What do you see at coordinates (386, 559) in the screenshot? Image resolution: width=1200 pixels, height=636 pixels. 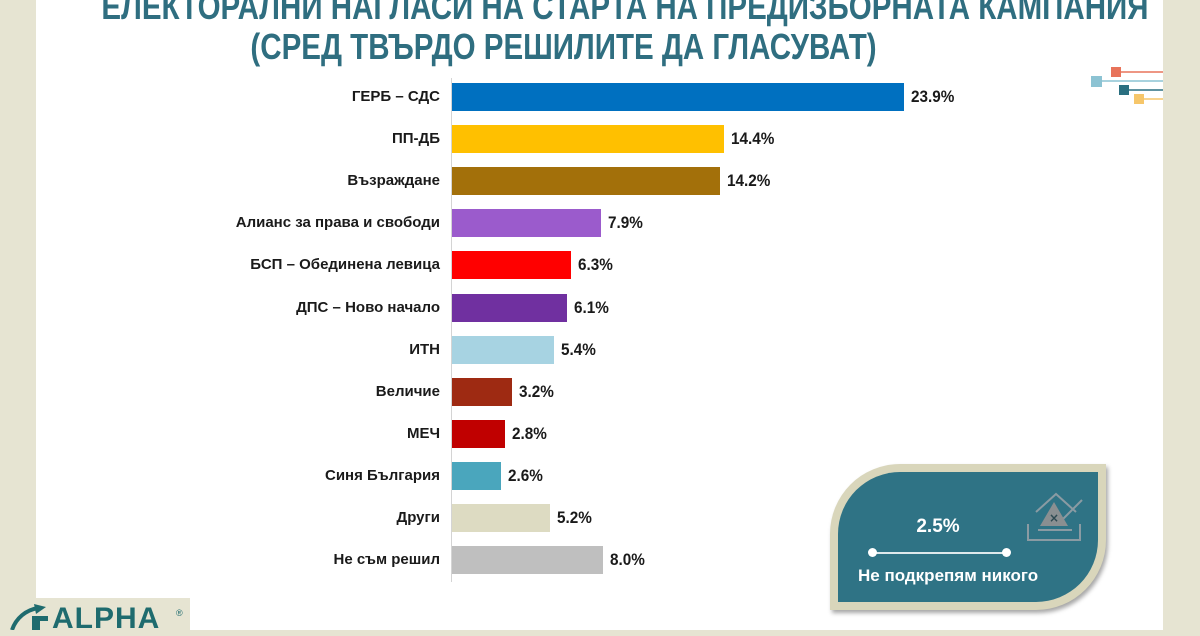 I see `category-label: Не съм решил` at bounding box center [386, 559].